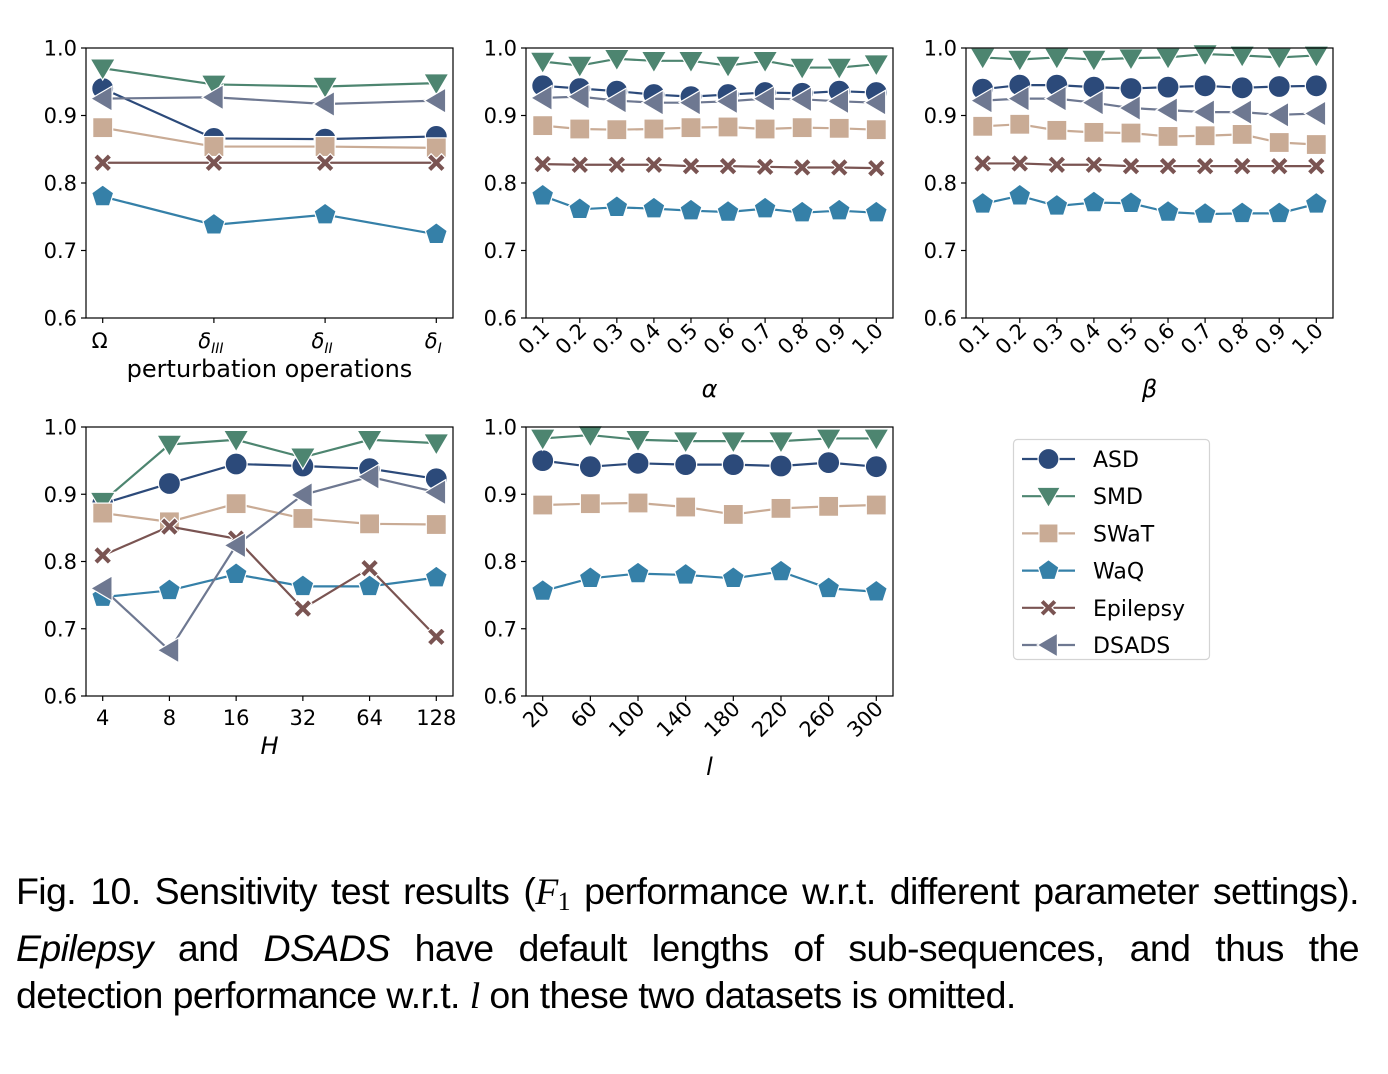 The height and width of the screenshot is (1074, 1388). What do you see at coordinates (769, 719) in the screenshot?
I see `x-tick-label: 220` at bounding box center [769, 719].